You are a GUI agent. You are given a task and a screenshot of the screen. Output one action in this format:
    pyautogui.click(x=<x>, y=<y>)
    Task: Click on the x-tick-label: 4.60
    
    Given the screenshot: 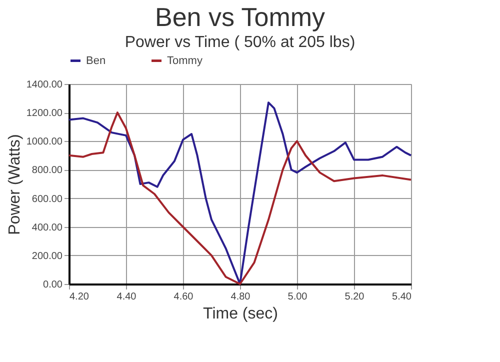 What is the action you would take?
    pyautogui.click(x=184, y=297)
    